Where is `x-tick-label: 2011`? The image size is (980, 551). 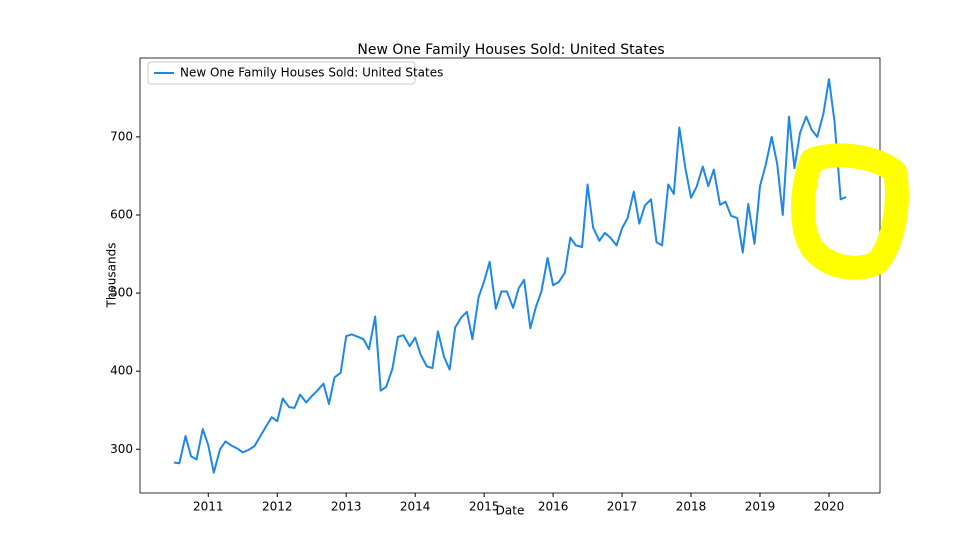 x-tick-label: 2011 is located at coordinates (208, 507).